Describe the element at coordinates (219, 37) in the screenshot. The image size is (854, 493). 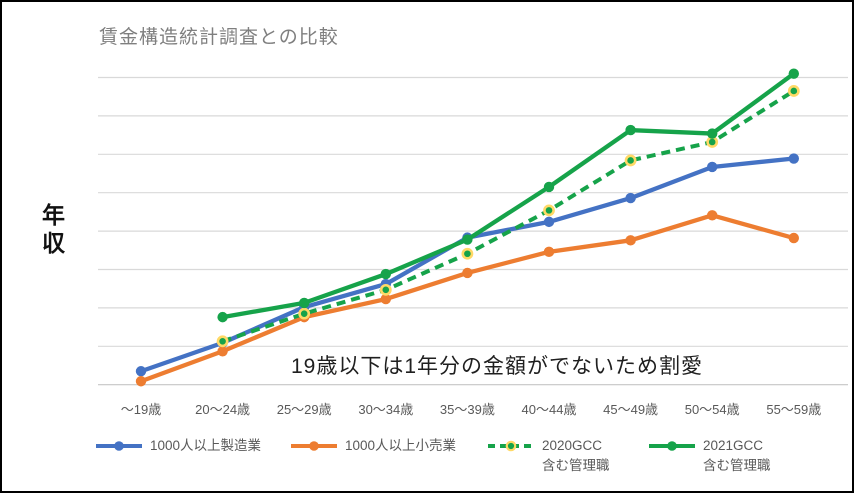
I see `chart-title: 賃金構造統計調査との比較` at that location.